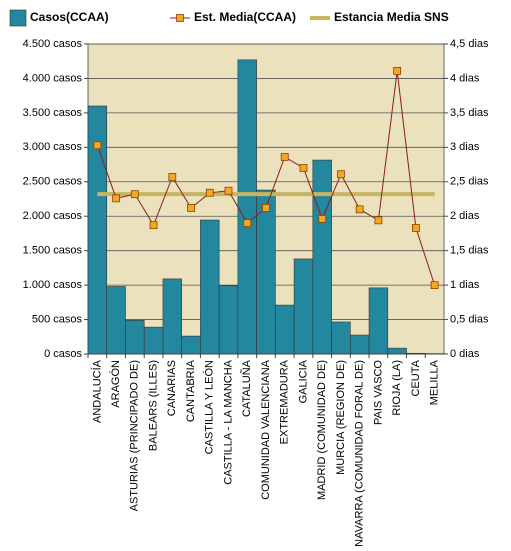  What do you see at coordinates (209, 407) in the screenshot?
I see `x-tick-label: CASTILLA Y LEÓN` at bounding box center [209, 407].